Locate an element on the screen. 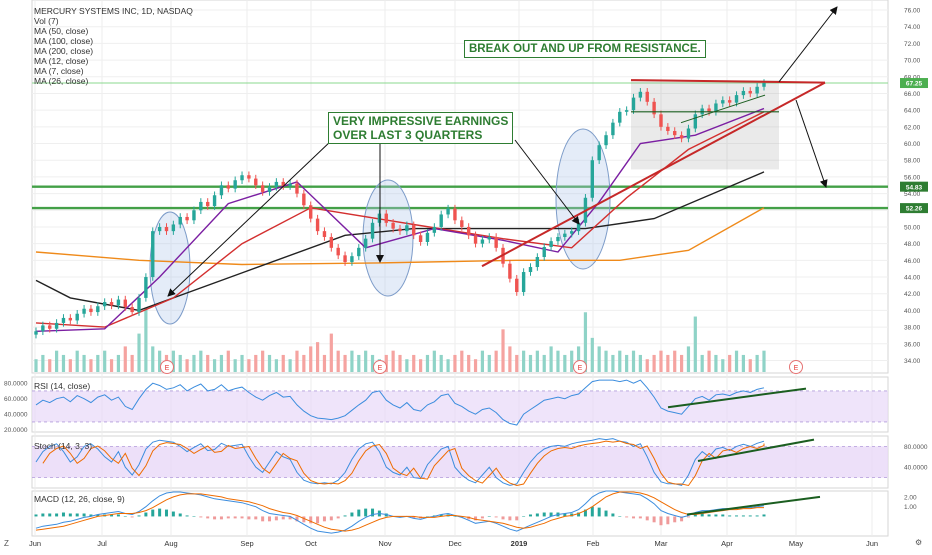 The height and width of the screenshot is (555, 932). price-tick-label: 68.00 is located at coordinates (912, 77).